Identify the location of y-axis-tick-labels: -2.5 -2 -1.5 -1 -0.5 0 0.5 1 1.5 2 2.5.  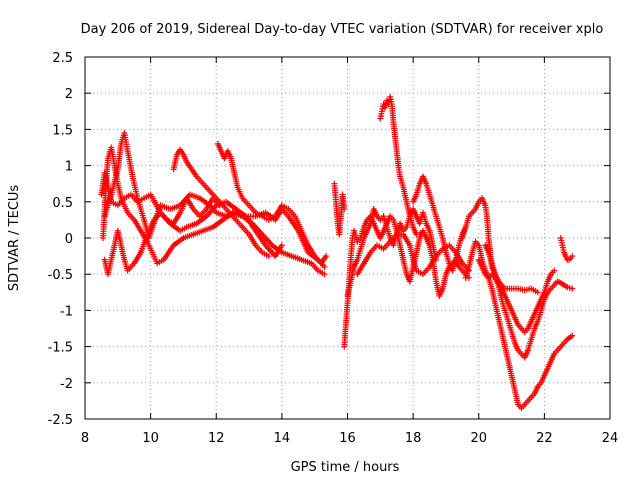
(60, 239).